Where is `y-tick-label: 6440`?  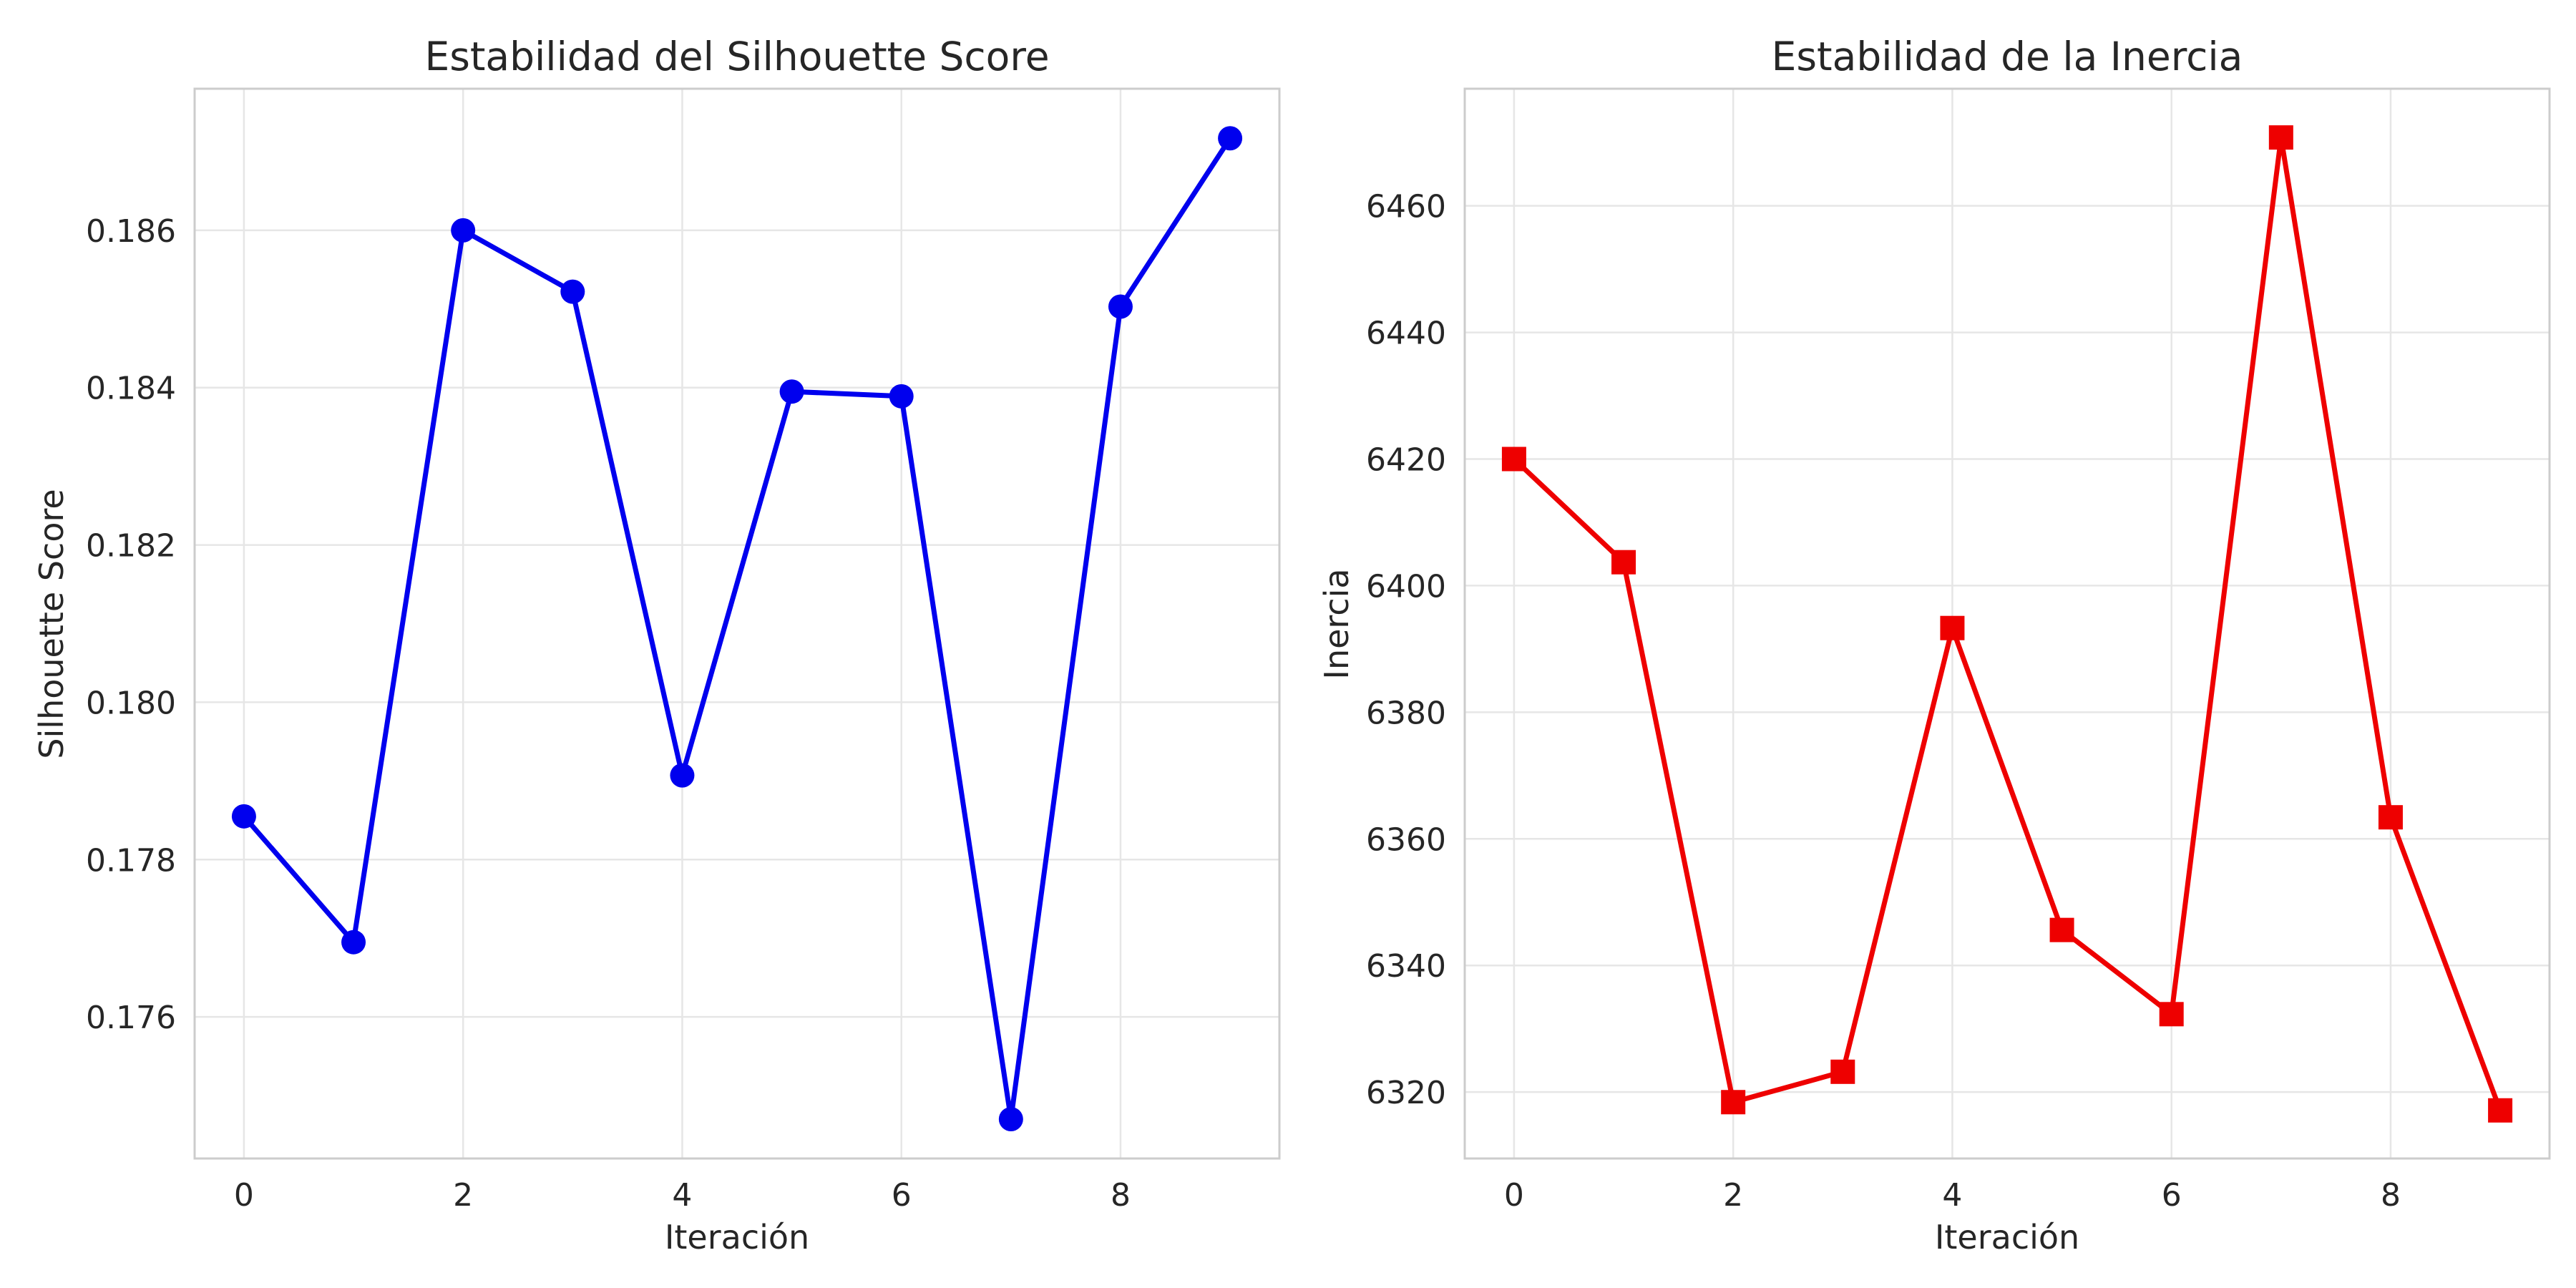
y-tick-label: 6440 is located at coordinates (1406, 334).